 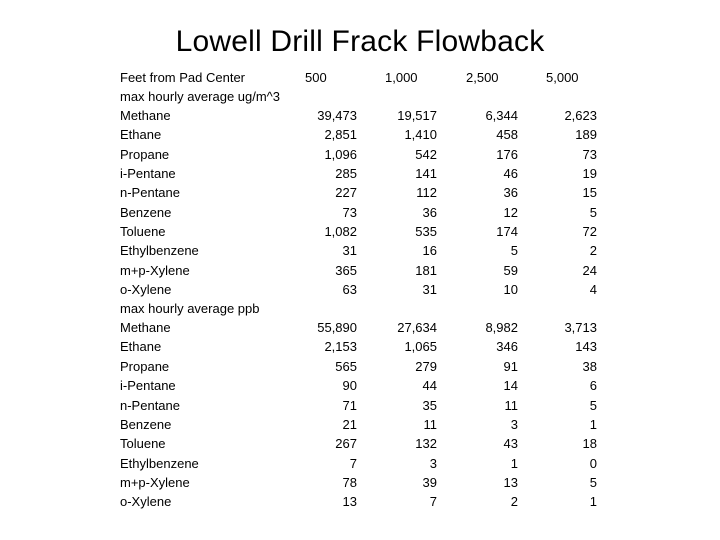 I want to click on distance-header: 5,000, so click(x=562, y=77).